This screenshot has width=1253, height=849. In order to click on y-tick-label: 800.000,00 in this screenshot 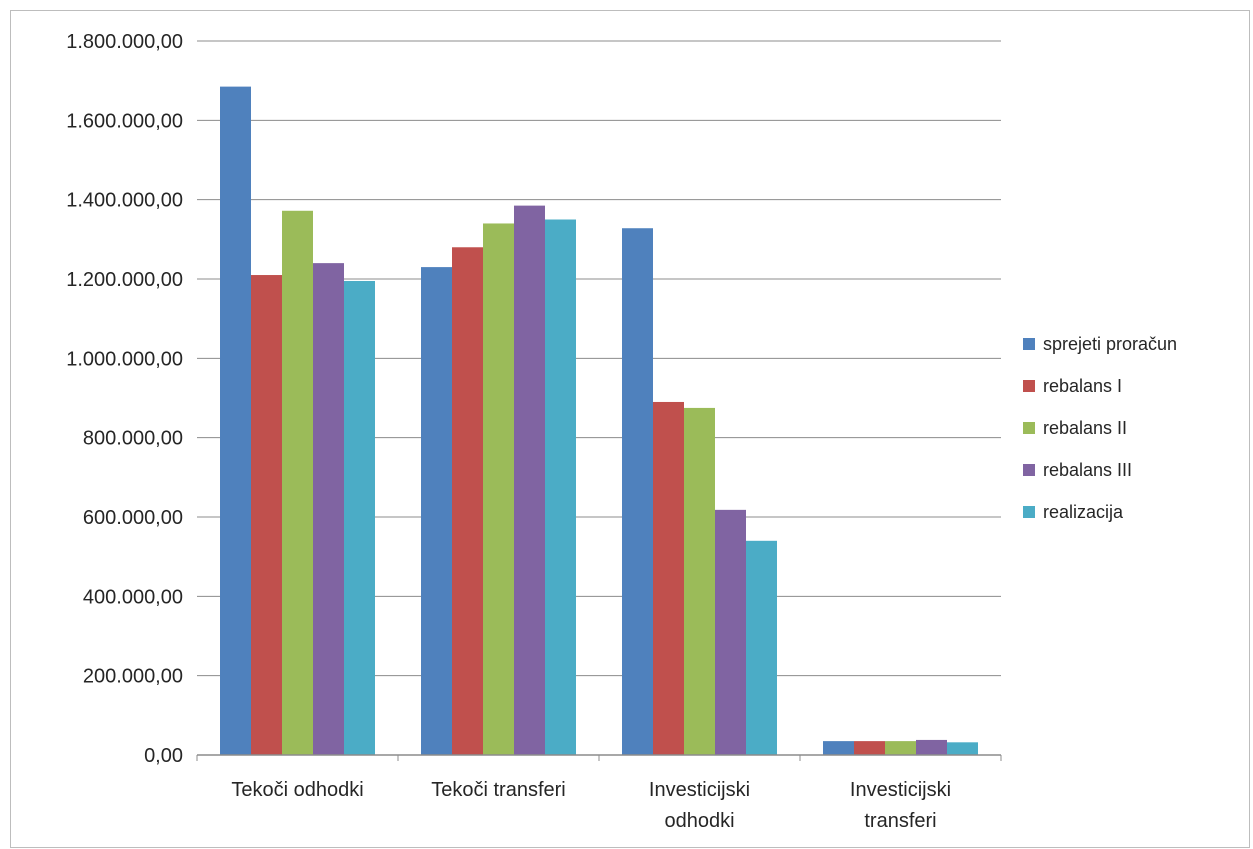, I will do `click(133, 439)`.